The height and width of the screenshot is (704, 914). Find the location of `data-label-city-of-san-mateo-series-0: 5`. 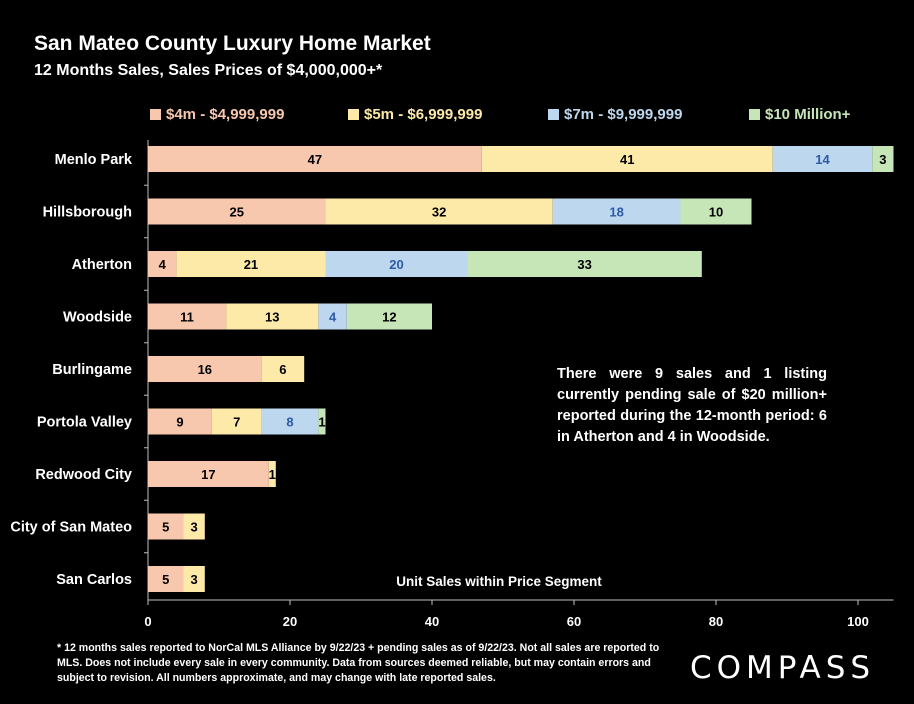

data-label-city-of-san-mateo-series-0: 5 is located at coordinates (165, 527).